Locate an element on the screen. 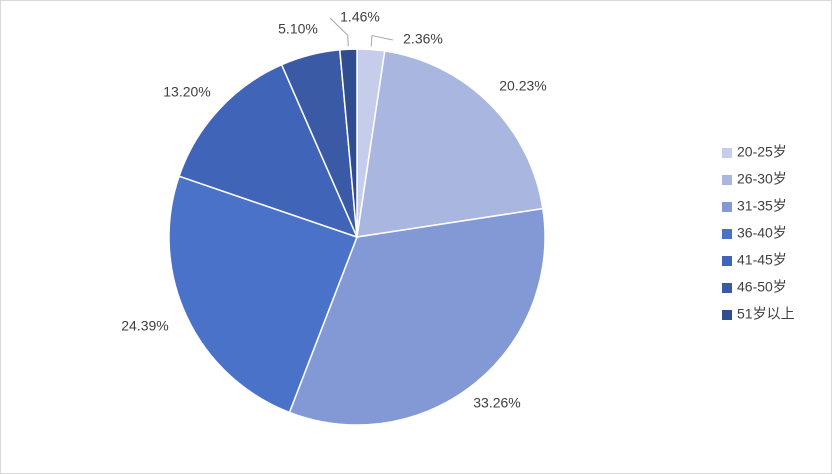 This screenshot has height=474, width=832. legend-label: 51岁以上 is located at coordinates (766, 314).